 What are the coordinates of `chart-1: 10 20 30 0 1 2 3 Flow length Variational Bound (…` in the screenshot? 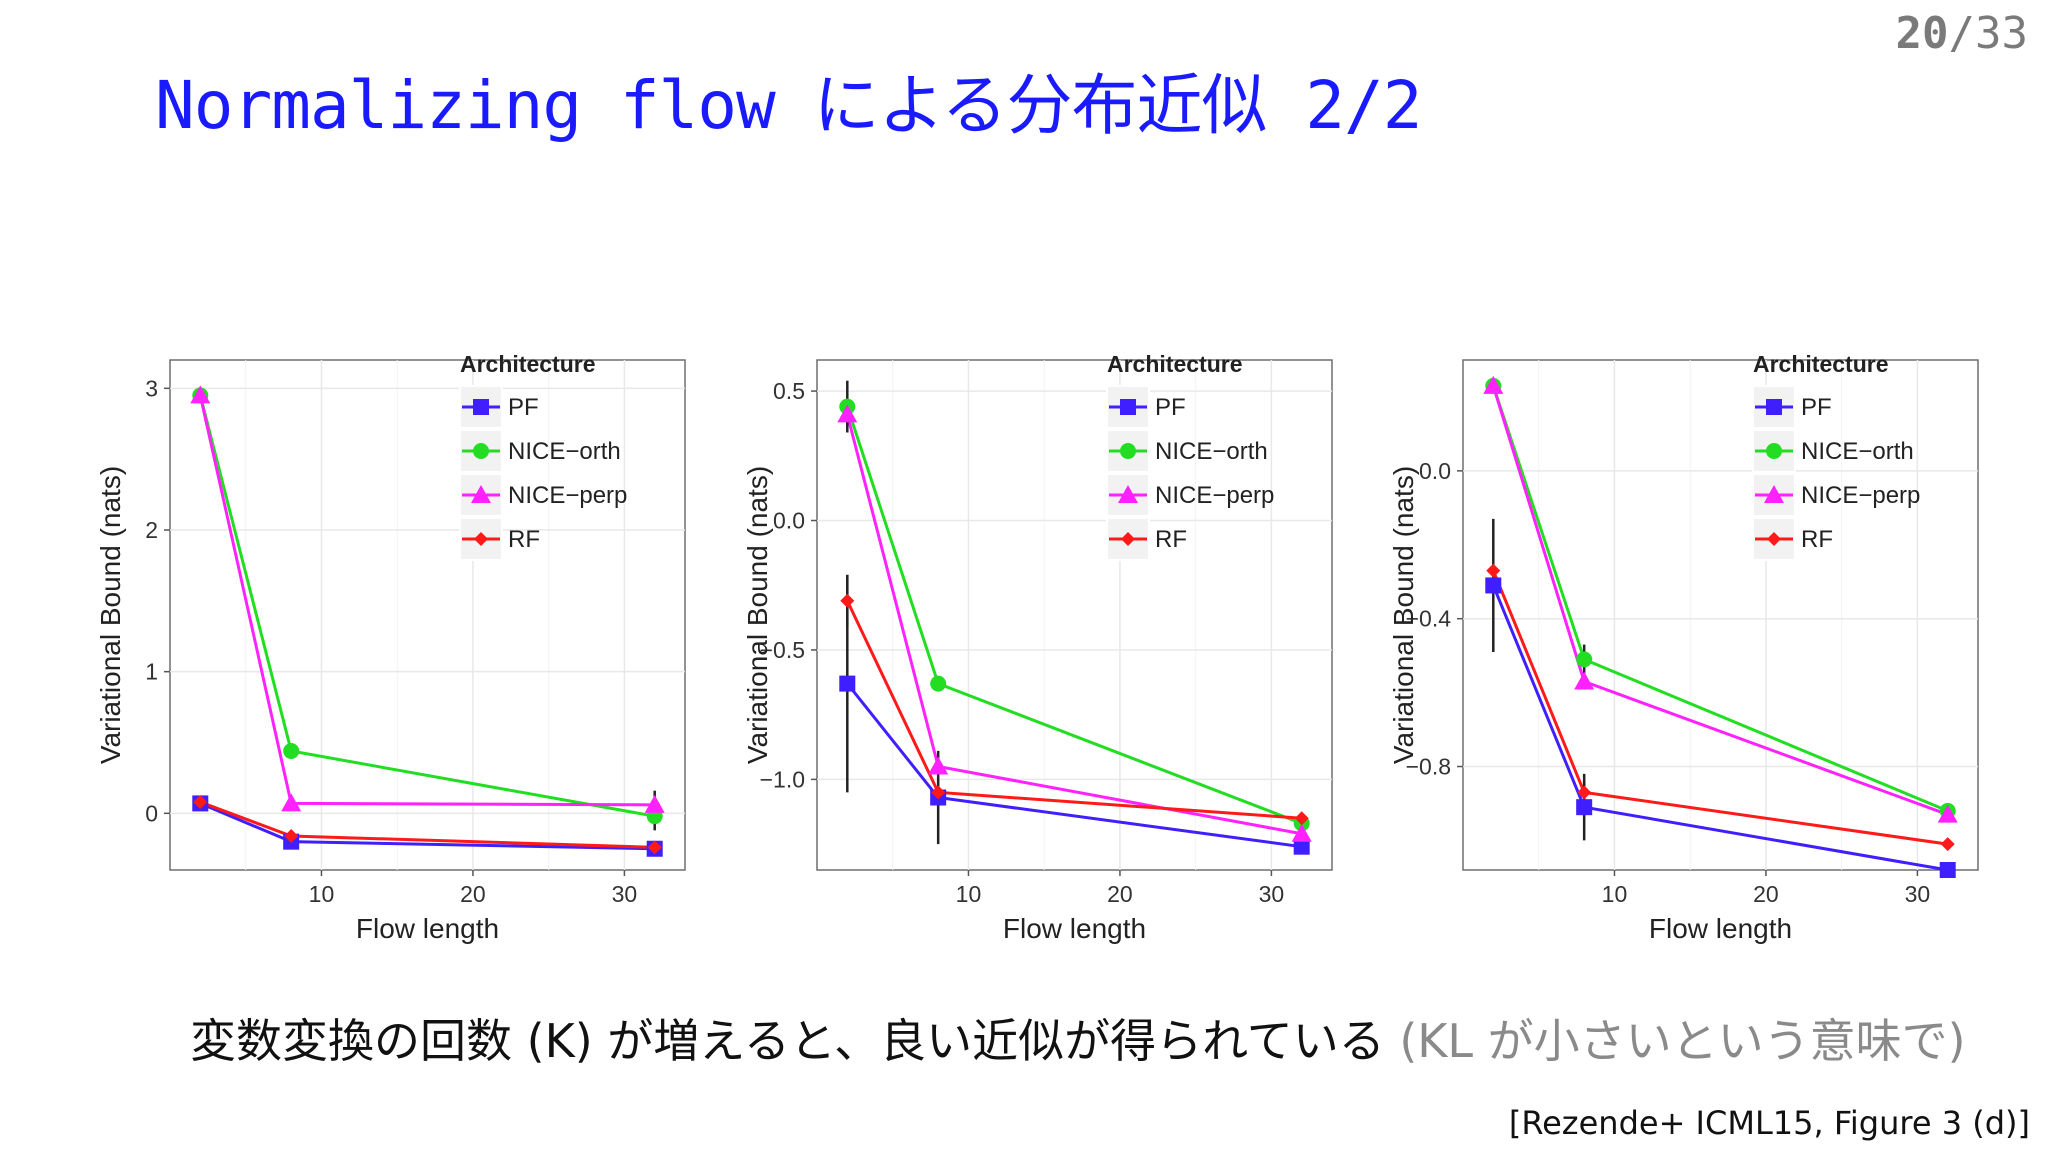 It's located at (390, 647).